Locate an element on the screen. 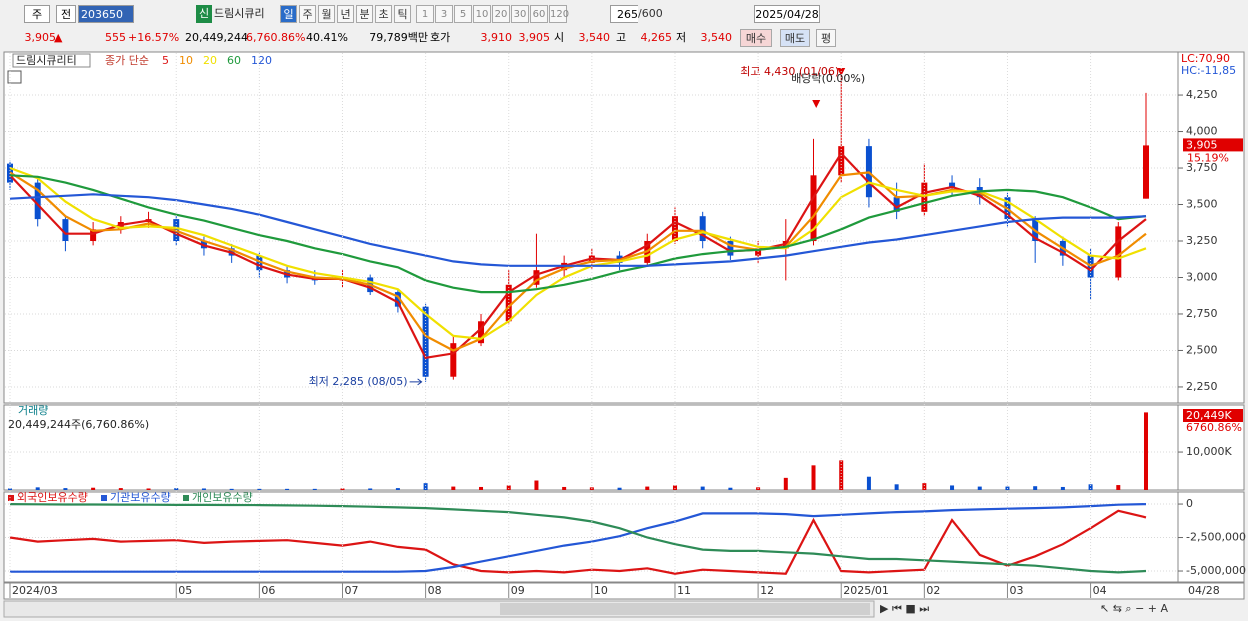  toolbar-compare: 전 is located at coordinates (66, 14).